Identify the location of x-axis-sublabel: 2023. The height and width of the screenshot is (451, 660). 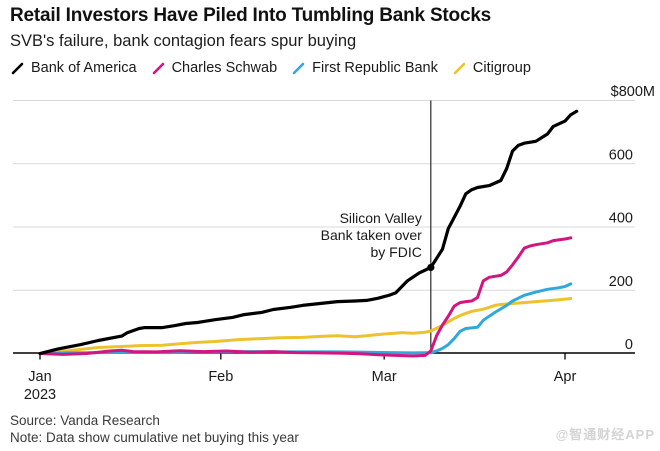
(40, 395).